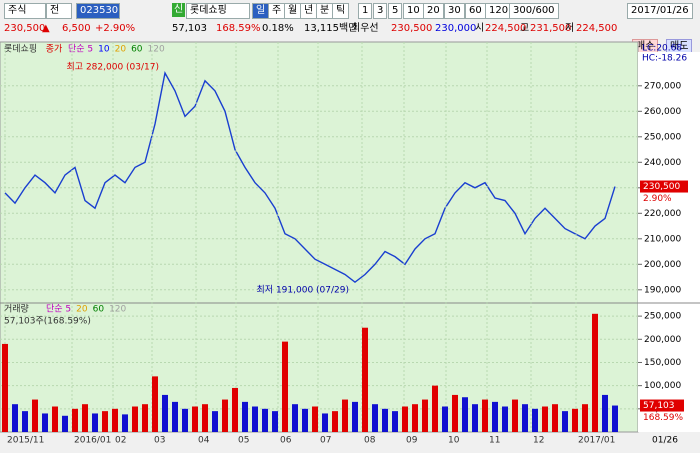  I want to click on item: 10, so click(413, 11).